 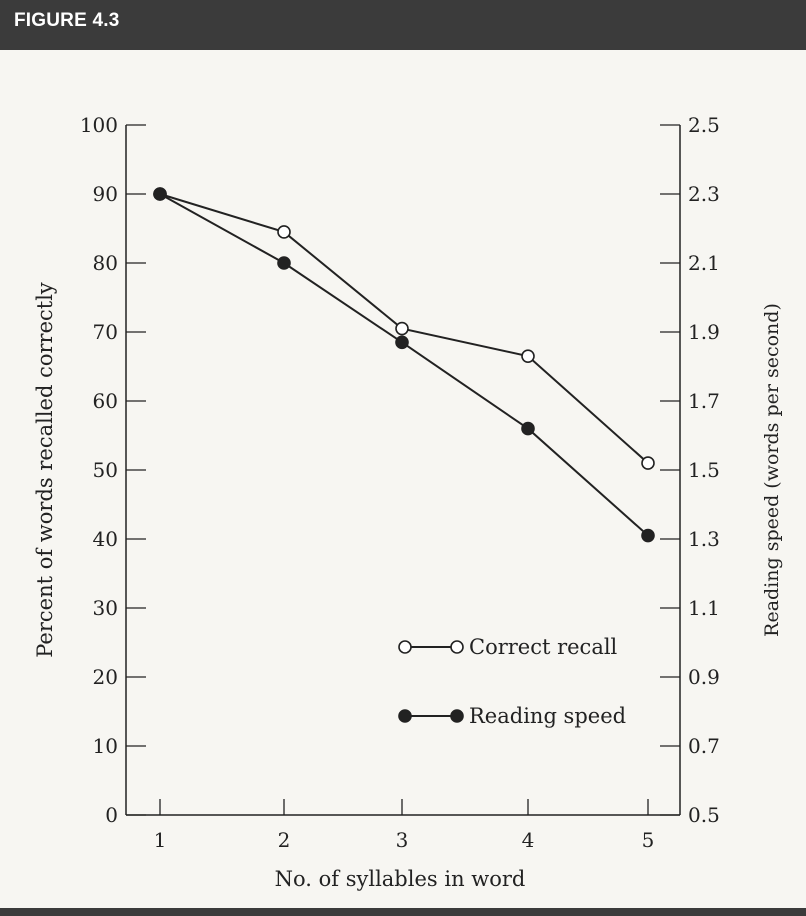 I want to click on legend-label-reading-speed: Reading speed, so click(x=547, y=716).